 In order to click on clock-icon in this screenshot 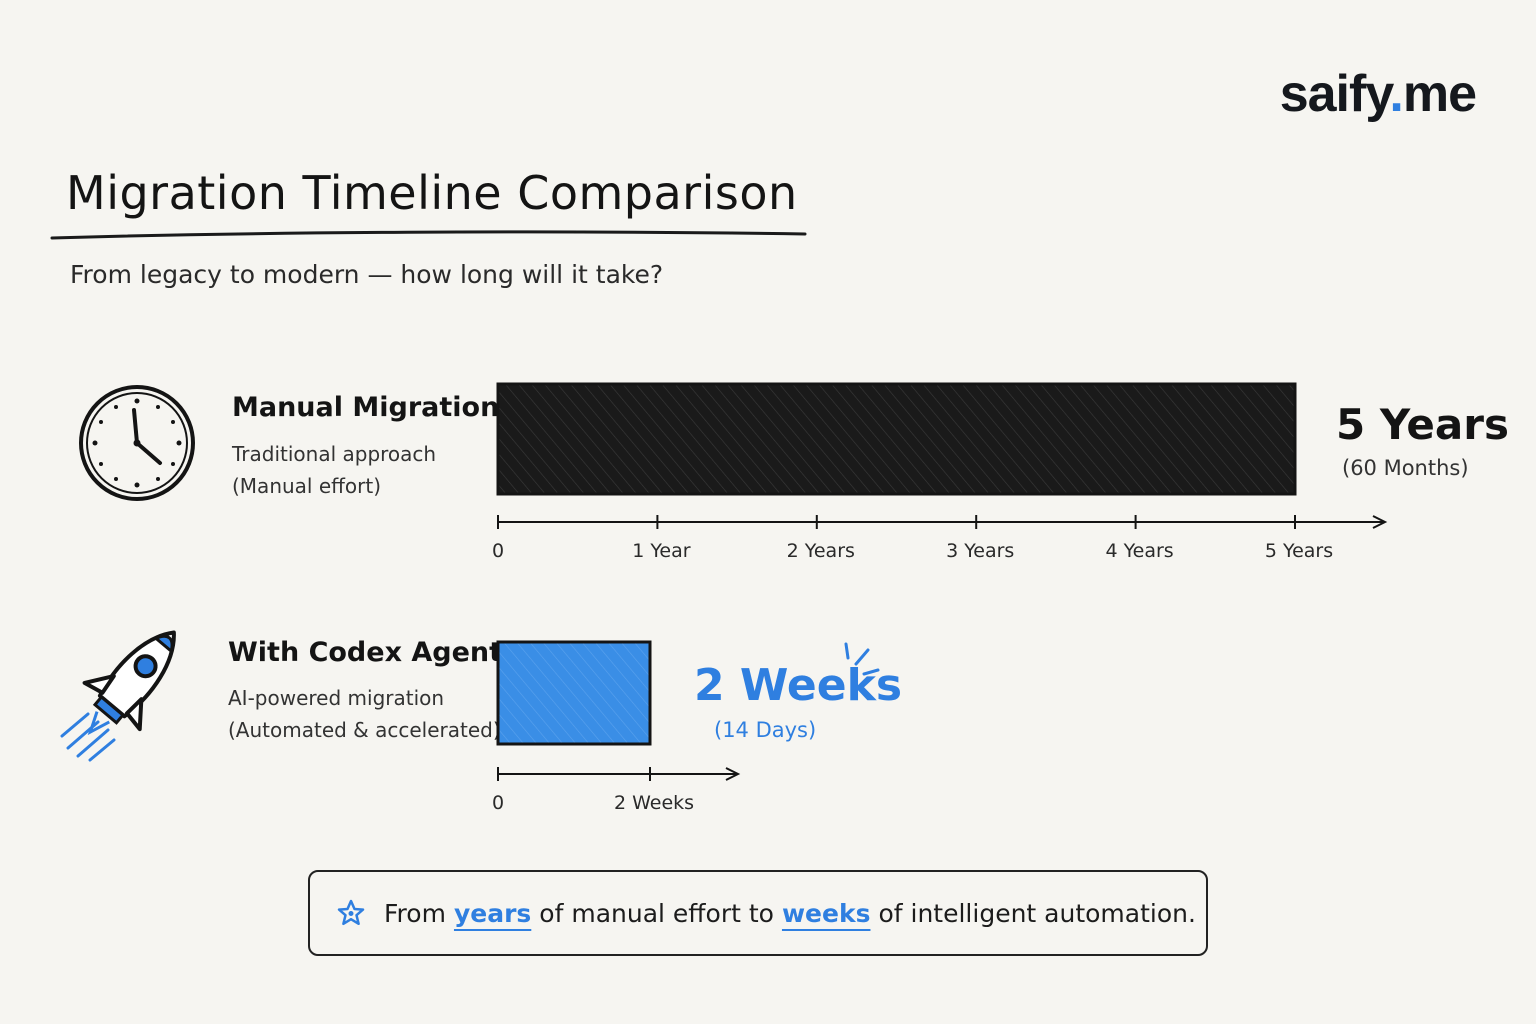, I will do `click(137, 443)`.